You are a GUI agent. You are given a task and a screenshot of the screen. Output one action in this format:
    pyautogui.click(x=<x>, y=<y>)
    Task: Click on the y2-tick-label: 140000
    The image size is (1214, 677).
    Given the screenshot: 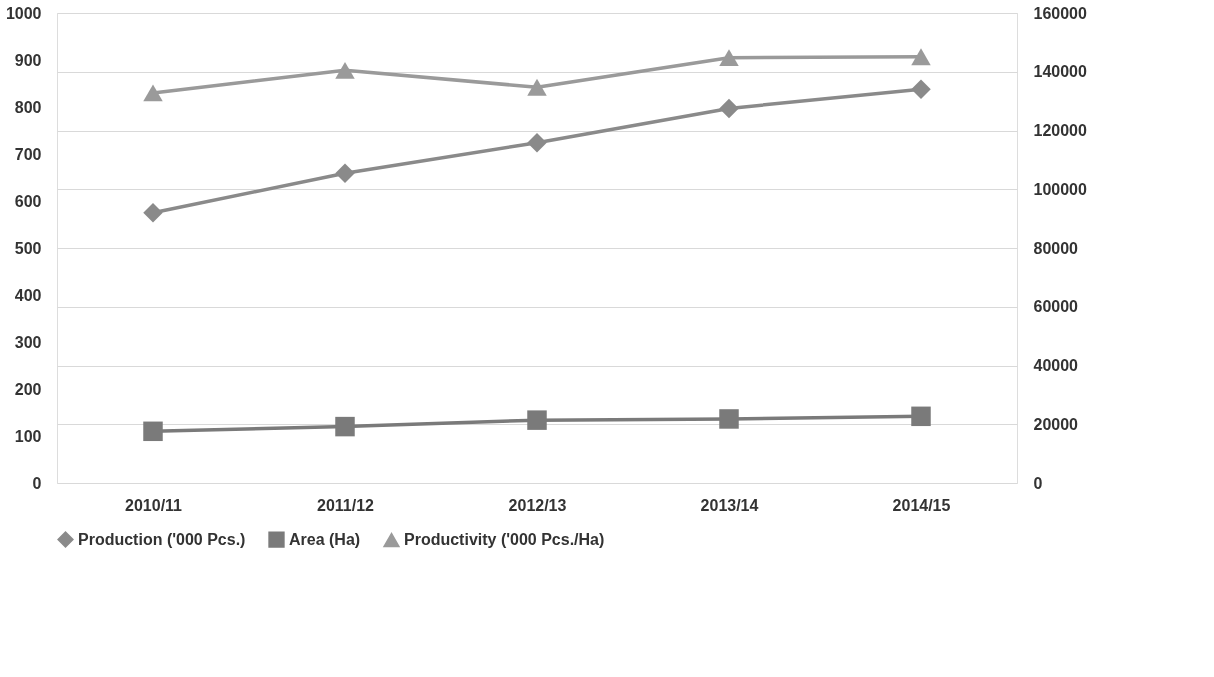 What is the action you would take?
    pyautogui.click(x=1060, y=72)
    